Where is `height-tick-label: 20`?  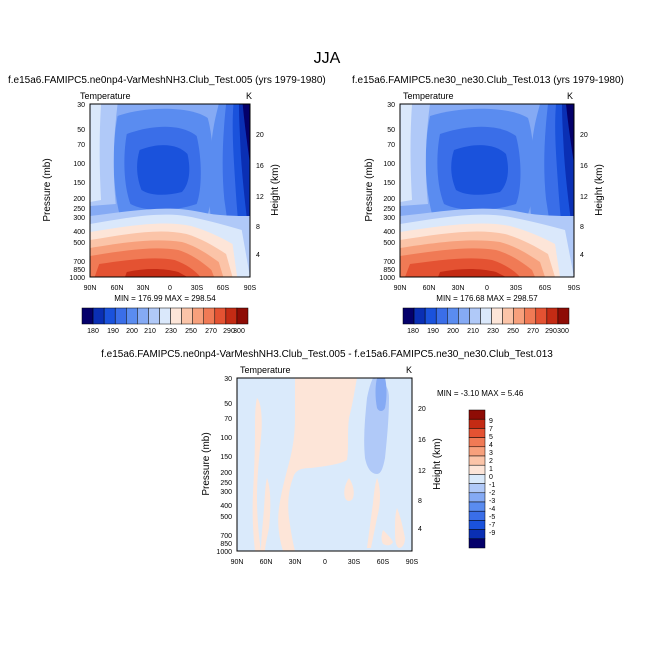
height-tick-label: 20 is located at coordinates (260, 135).